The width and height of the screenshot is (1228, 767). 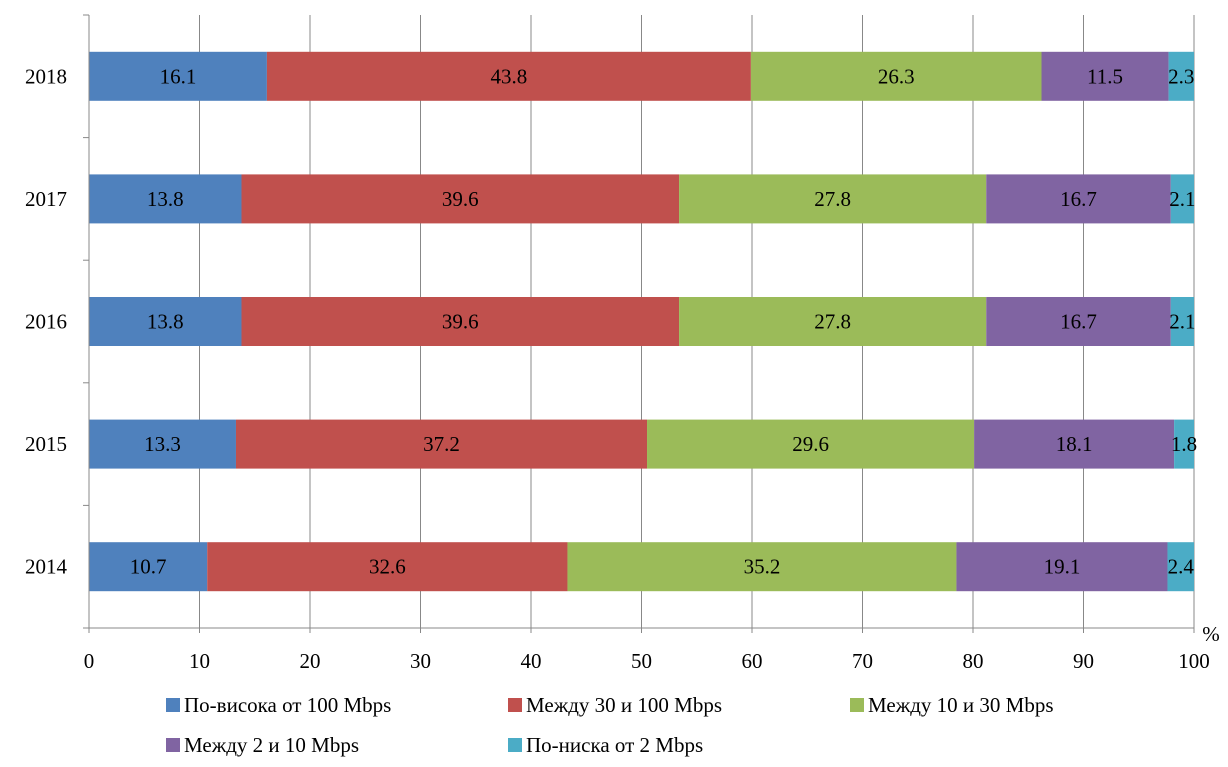 I want to click on y-tick-label-2018: 2018, so click(x=46, y=76).